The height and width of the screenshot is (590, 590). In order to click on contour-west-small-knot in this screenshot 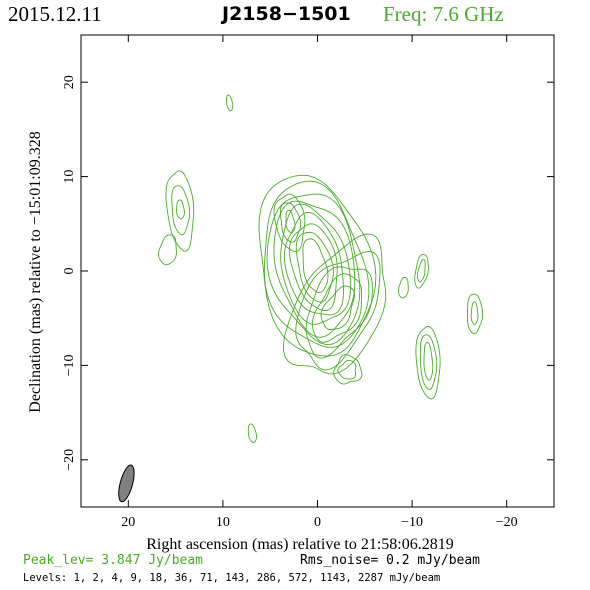, I will do `click(403, 288)`.